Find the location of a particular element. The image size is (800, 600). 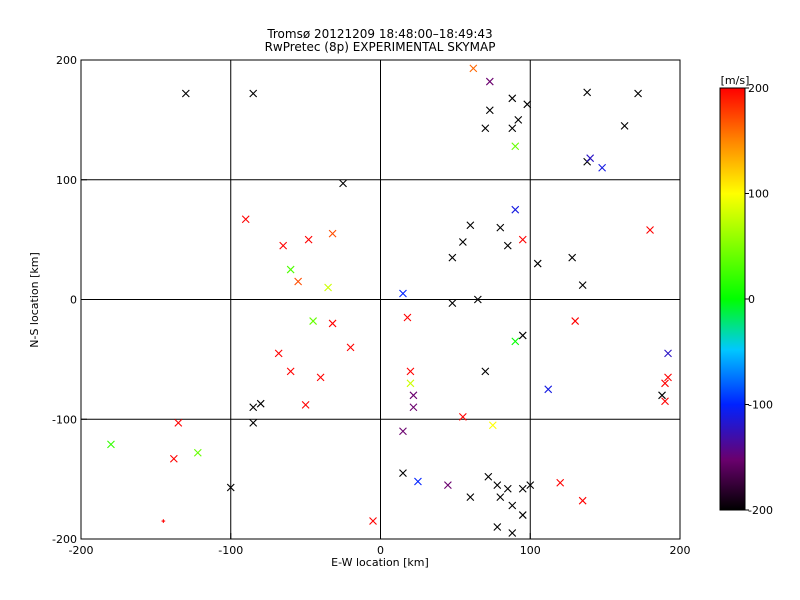

colorbar-tick-label: 0 is located at coordinates (751, 299).